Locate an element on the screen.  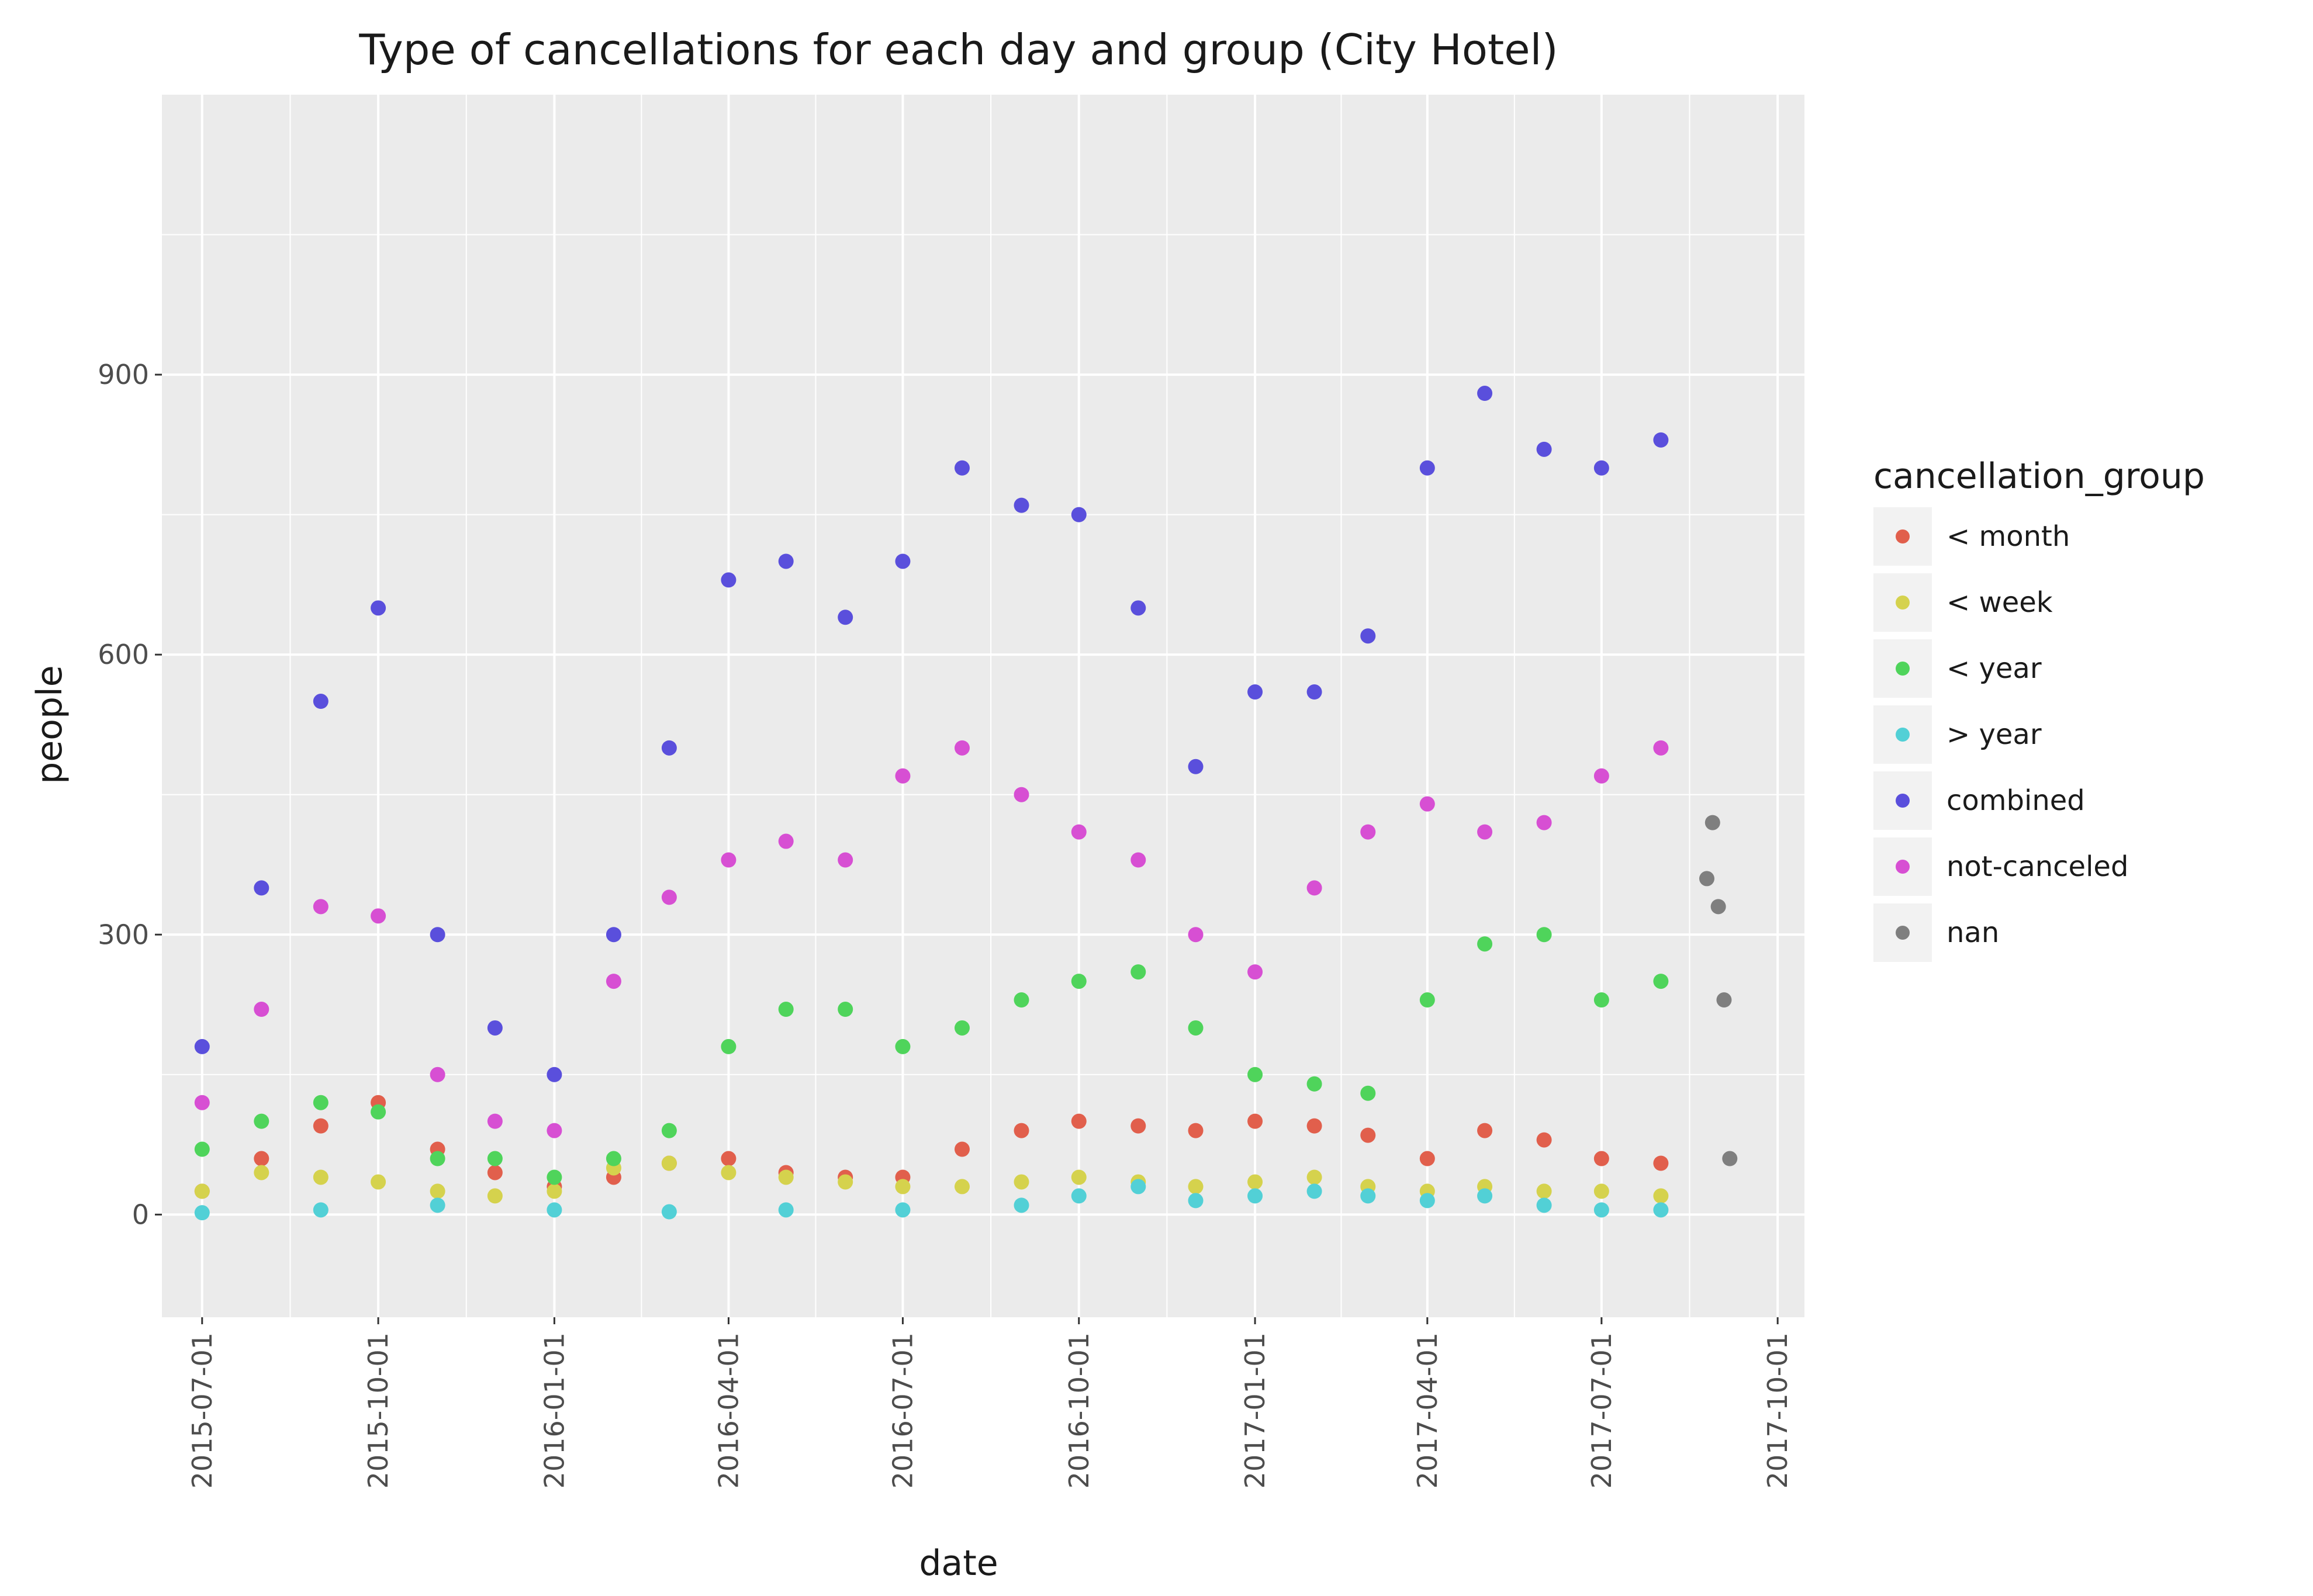
legend-title: cancellation_group is located at coordinates (2039, 476).